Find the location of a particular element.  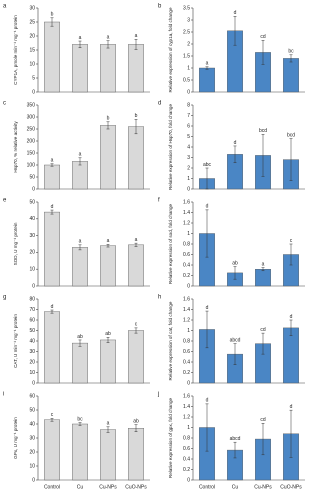

y-tick-label: 1.5 is located at coordinates (186, 56).